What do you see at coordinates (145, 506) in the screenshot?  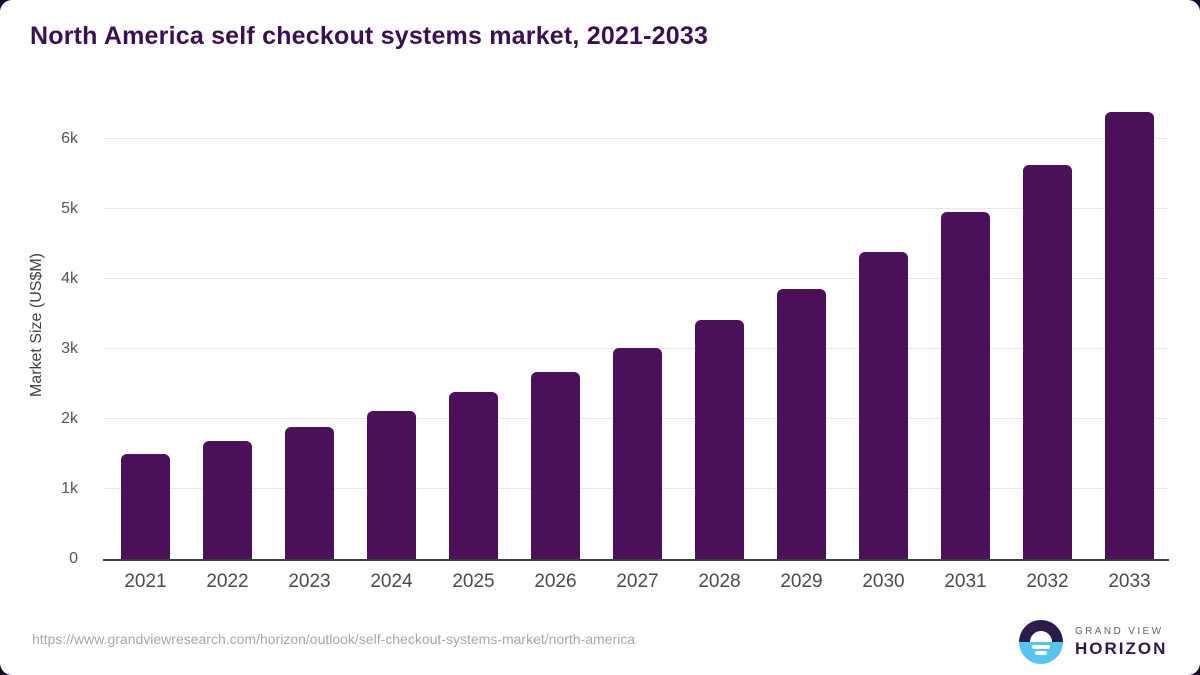 I see `bar-2021` at bounding box center [145, 506].